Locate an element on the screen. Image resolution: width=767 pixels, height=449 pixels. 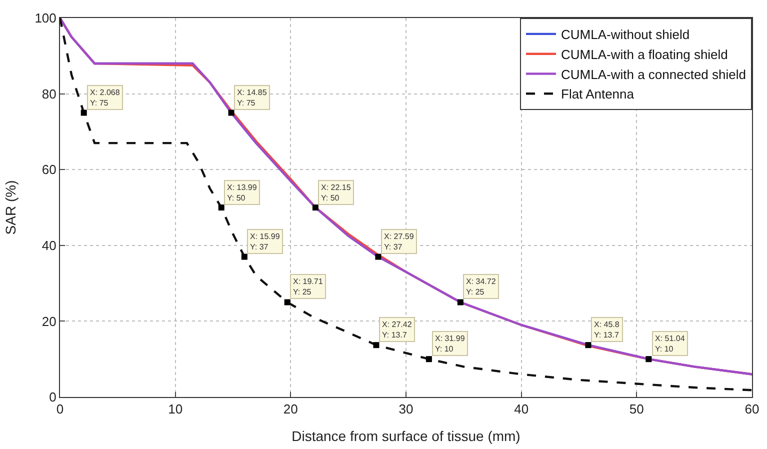
annotation: X: 19.71 Y: 25 is located at coordinates (308, 286).